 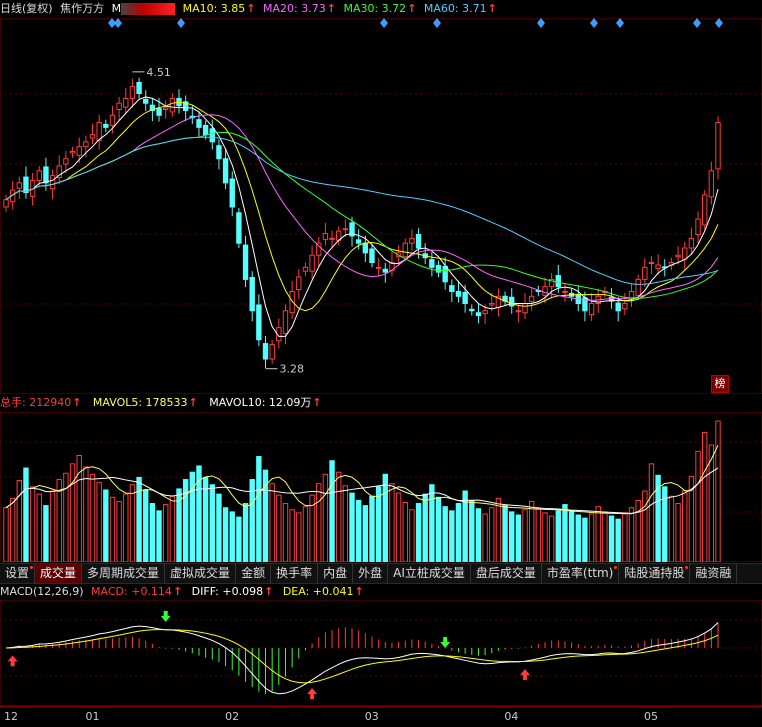 What do you see at coordinates (18, 573) in the screenshot?
I see `tab-0: 设置` at bounding box center [18, 573].